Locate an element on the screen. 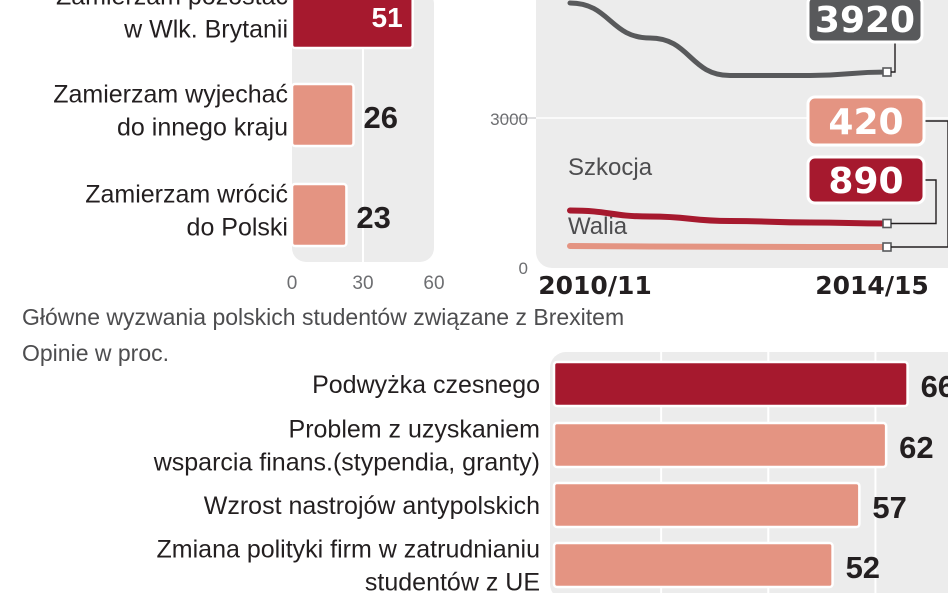  top-bar-value: 26 is located at coordinates (381, 117).